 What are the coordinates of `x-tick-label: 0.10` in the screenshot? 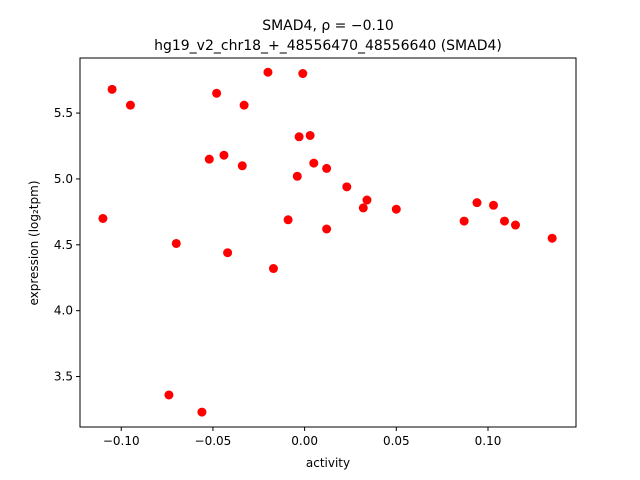 It's located at (488, 441).